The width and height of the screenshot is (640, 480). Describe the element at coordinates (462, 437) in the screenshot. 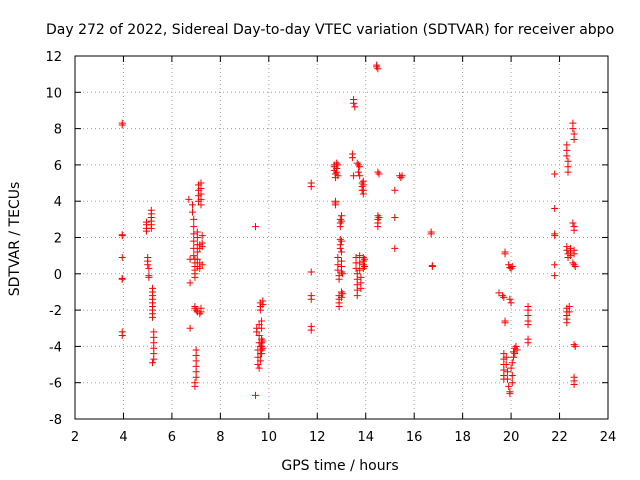

I see `x-tick-label: 18` at that location.